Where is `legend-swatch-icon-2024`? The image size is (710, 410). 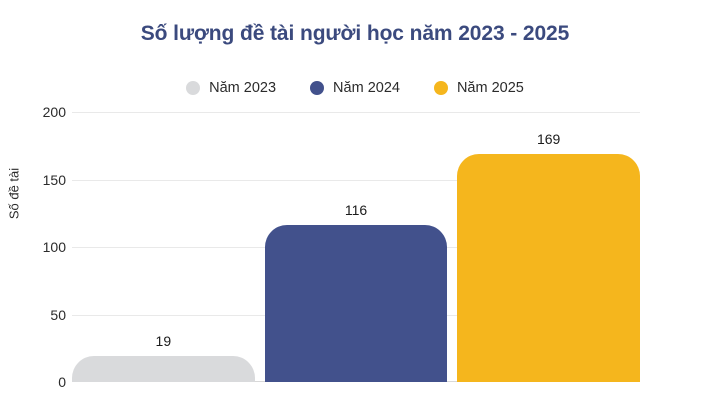
legend-swatch-icon-2024 is located at coordinates (317, 88).